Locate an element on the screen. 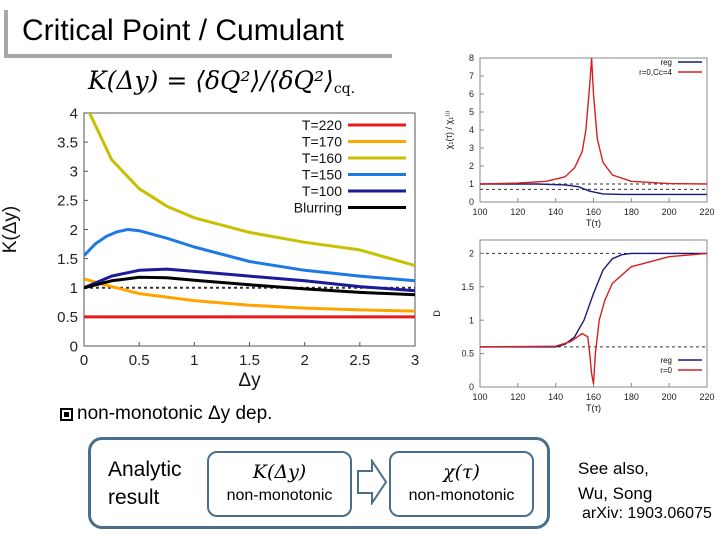  x-tick-label: 2 is located at coordinates (304, 360).